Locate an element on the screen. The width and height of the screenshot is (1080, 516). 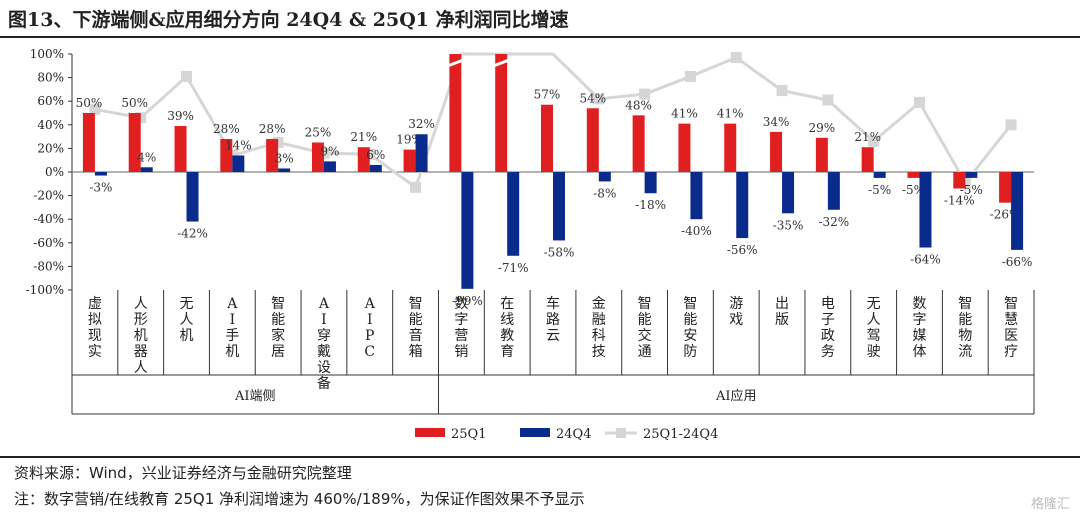
data-label-q4: 32% is located at coordinates (421, 124).